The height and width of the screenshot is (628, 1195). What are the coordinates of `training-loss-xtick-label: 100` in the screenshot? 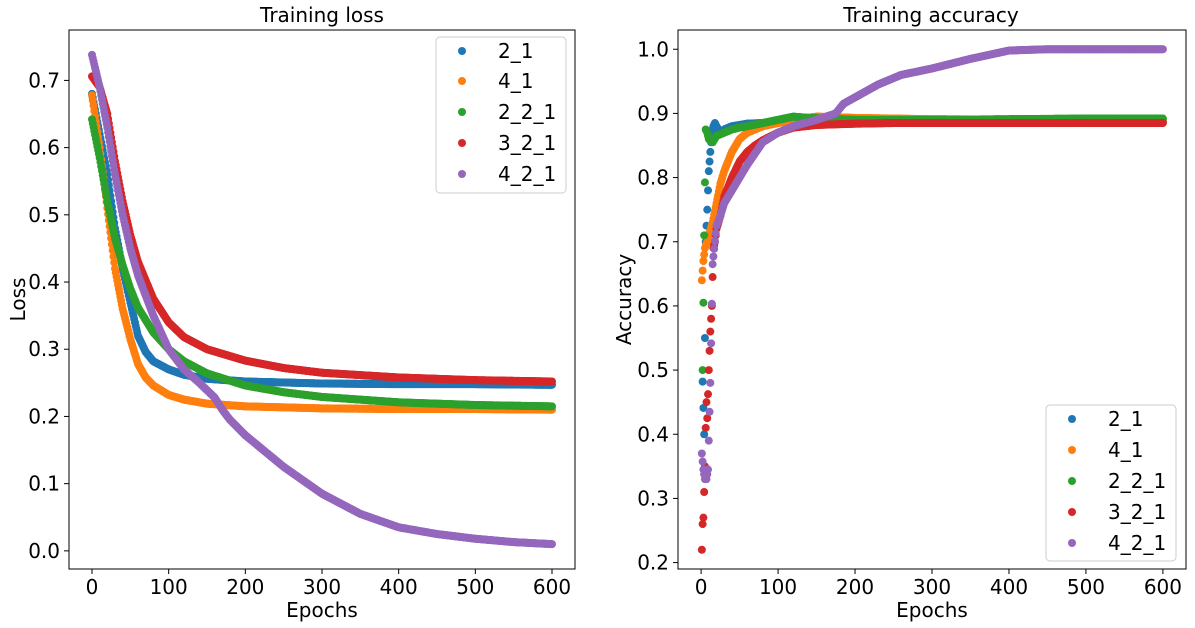 It's located at (169, 587).